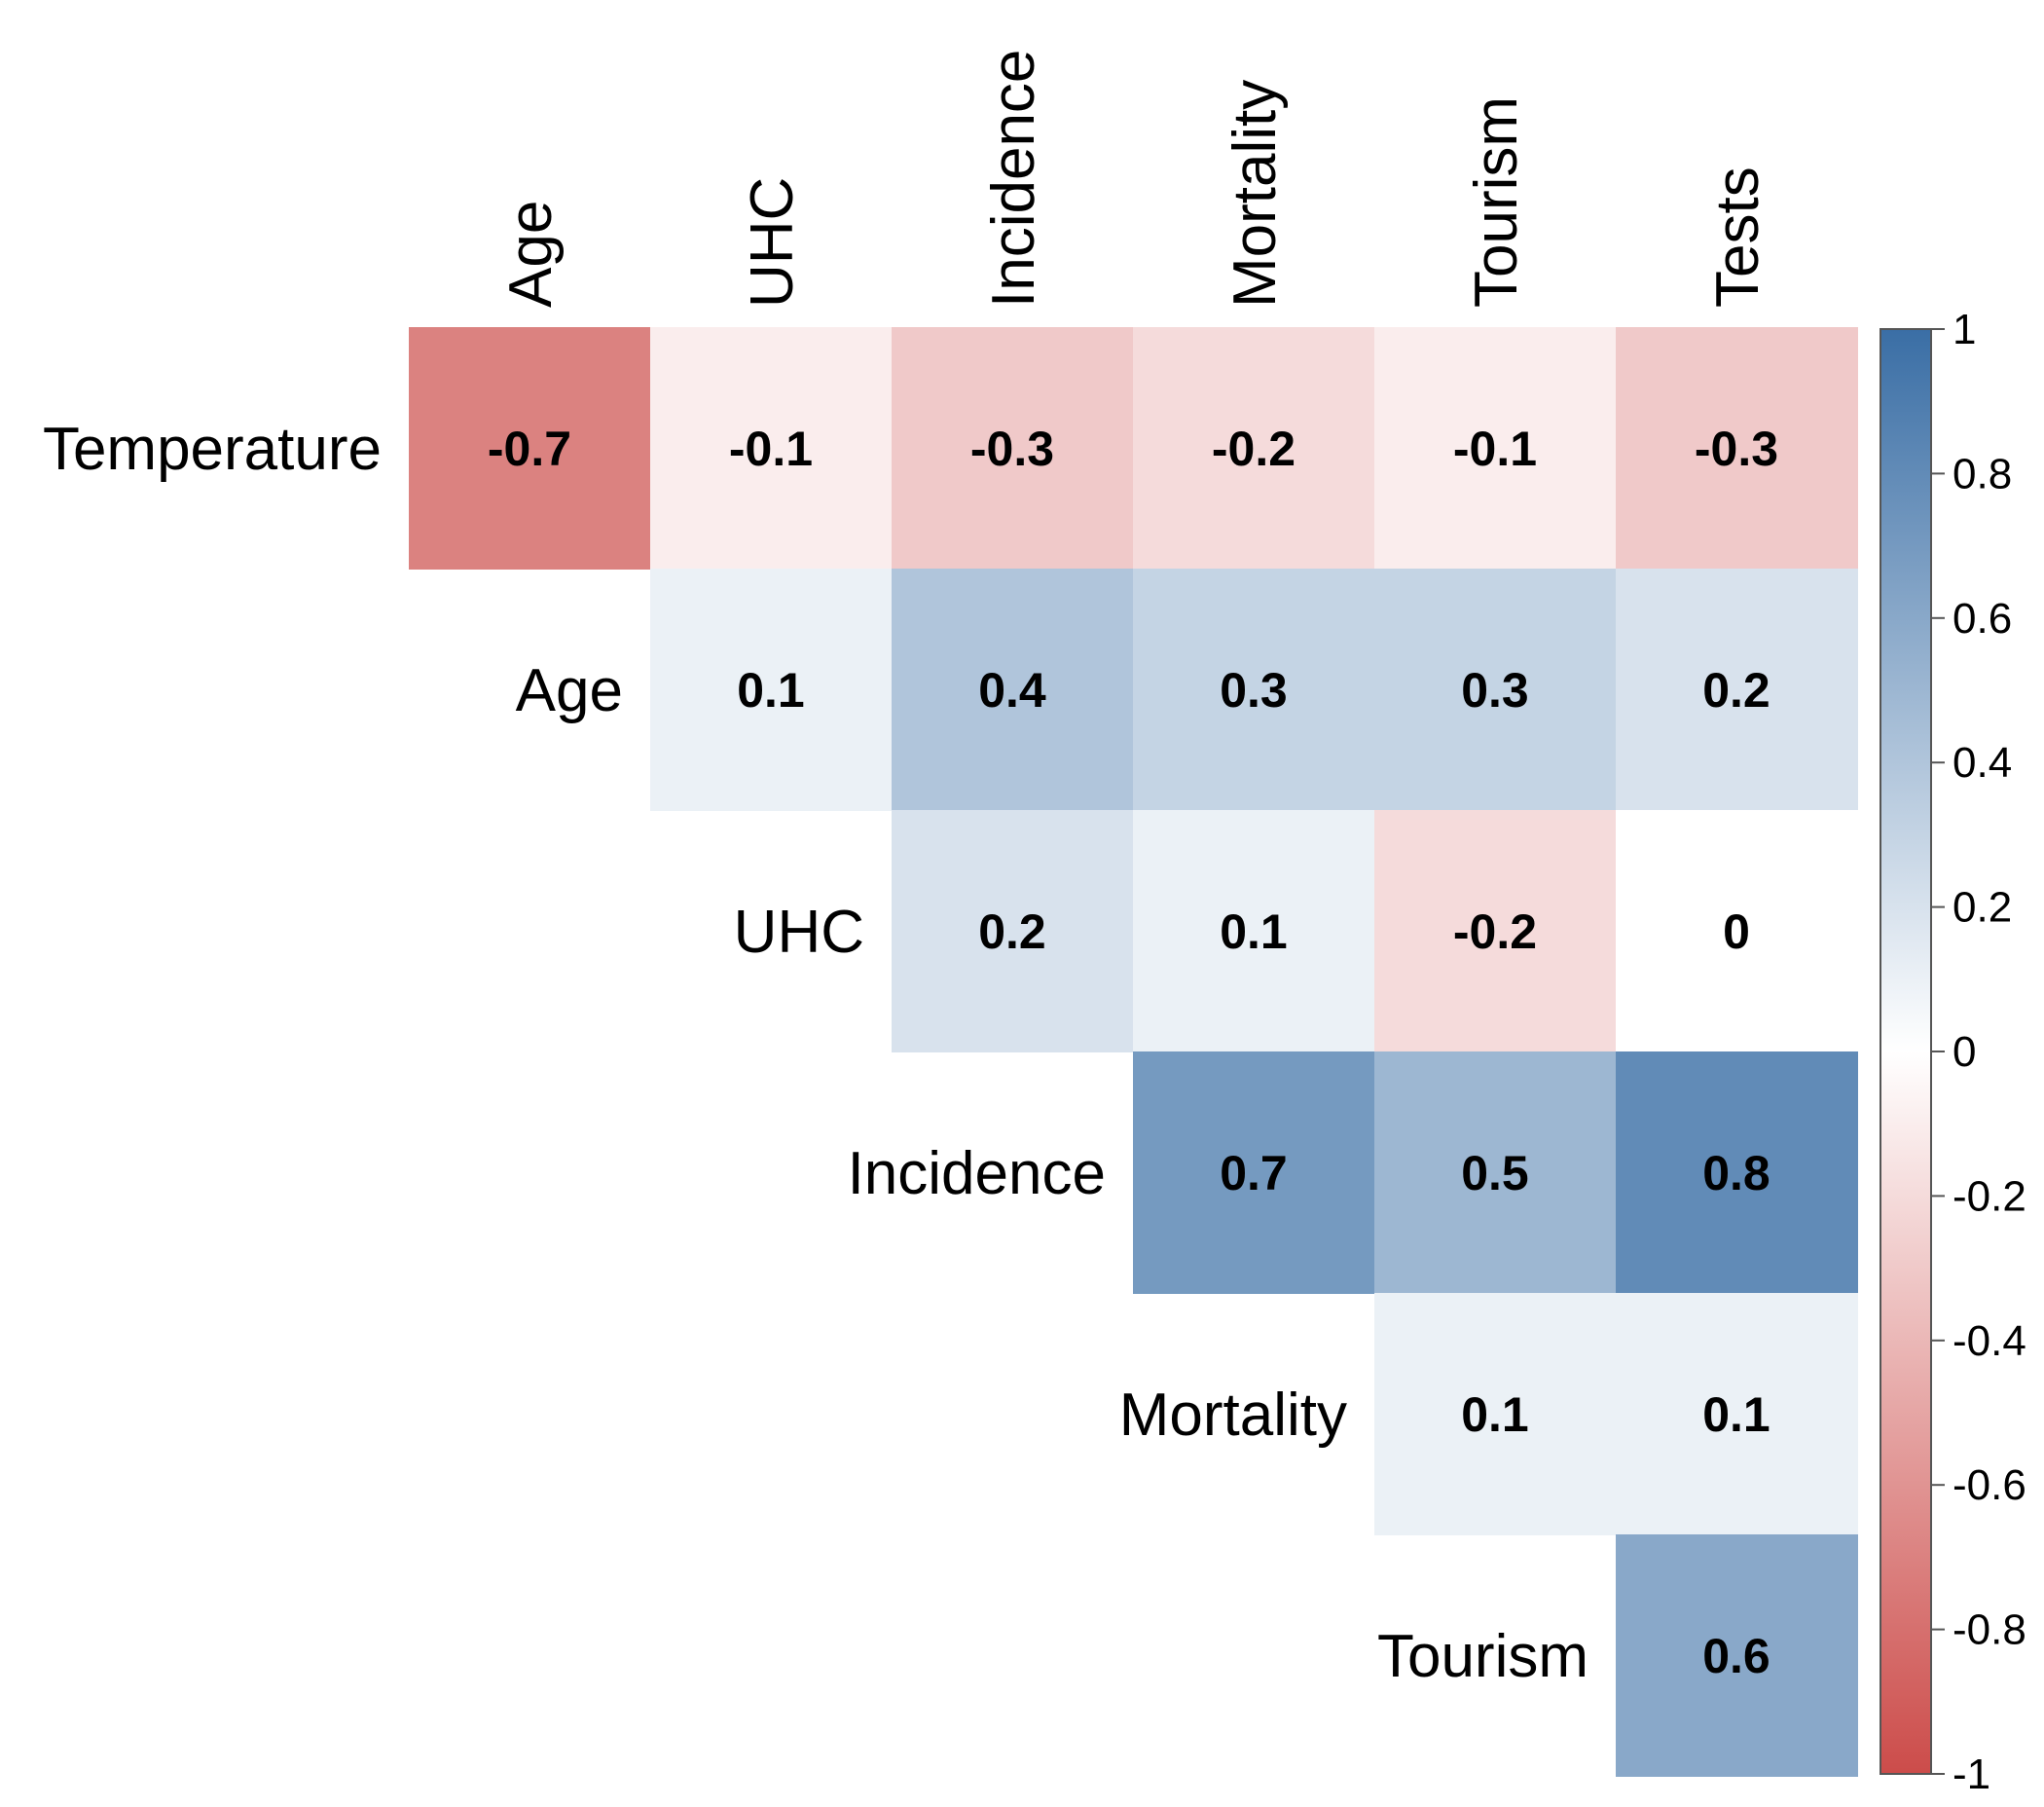  I want to click on cell-mortality-tests, so click(1737, 1414).